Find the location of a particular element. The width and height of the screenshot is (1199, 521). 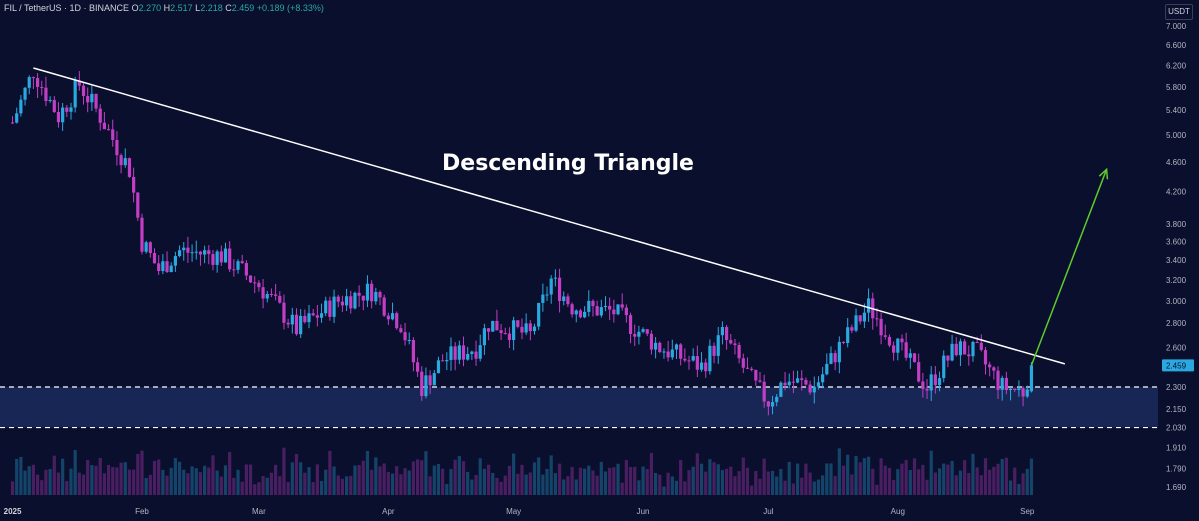

time-axis-tick: Feb is located at coordinates (142, 511).